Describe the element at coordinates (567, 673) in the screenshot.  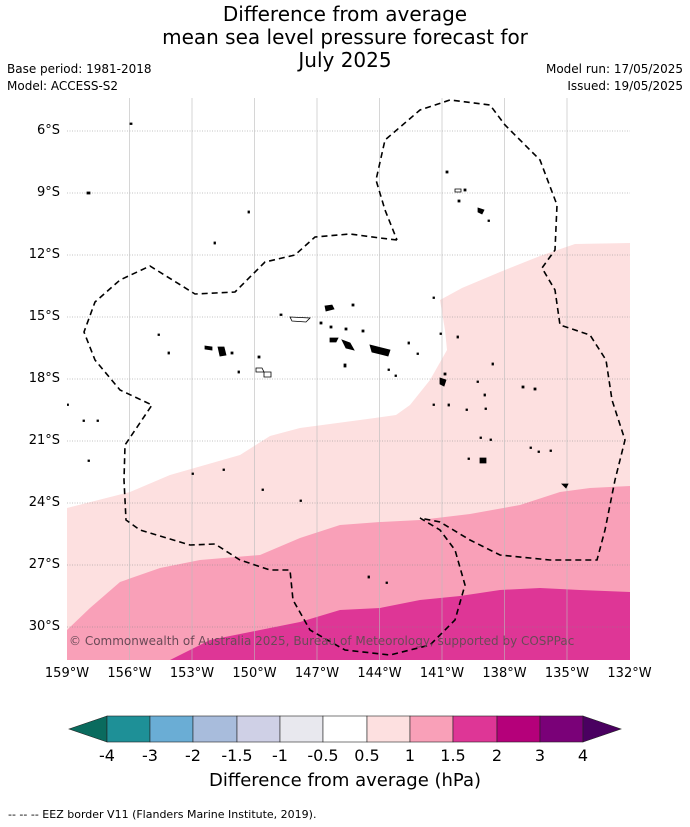
I see `x-tick-label: 135°W` at that location.